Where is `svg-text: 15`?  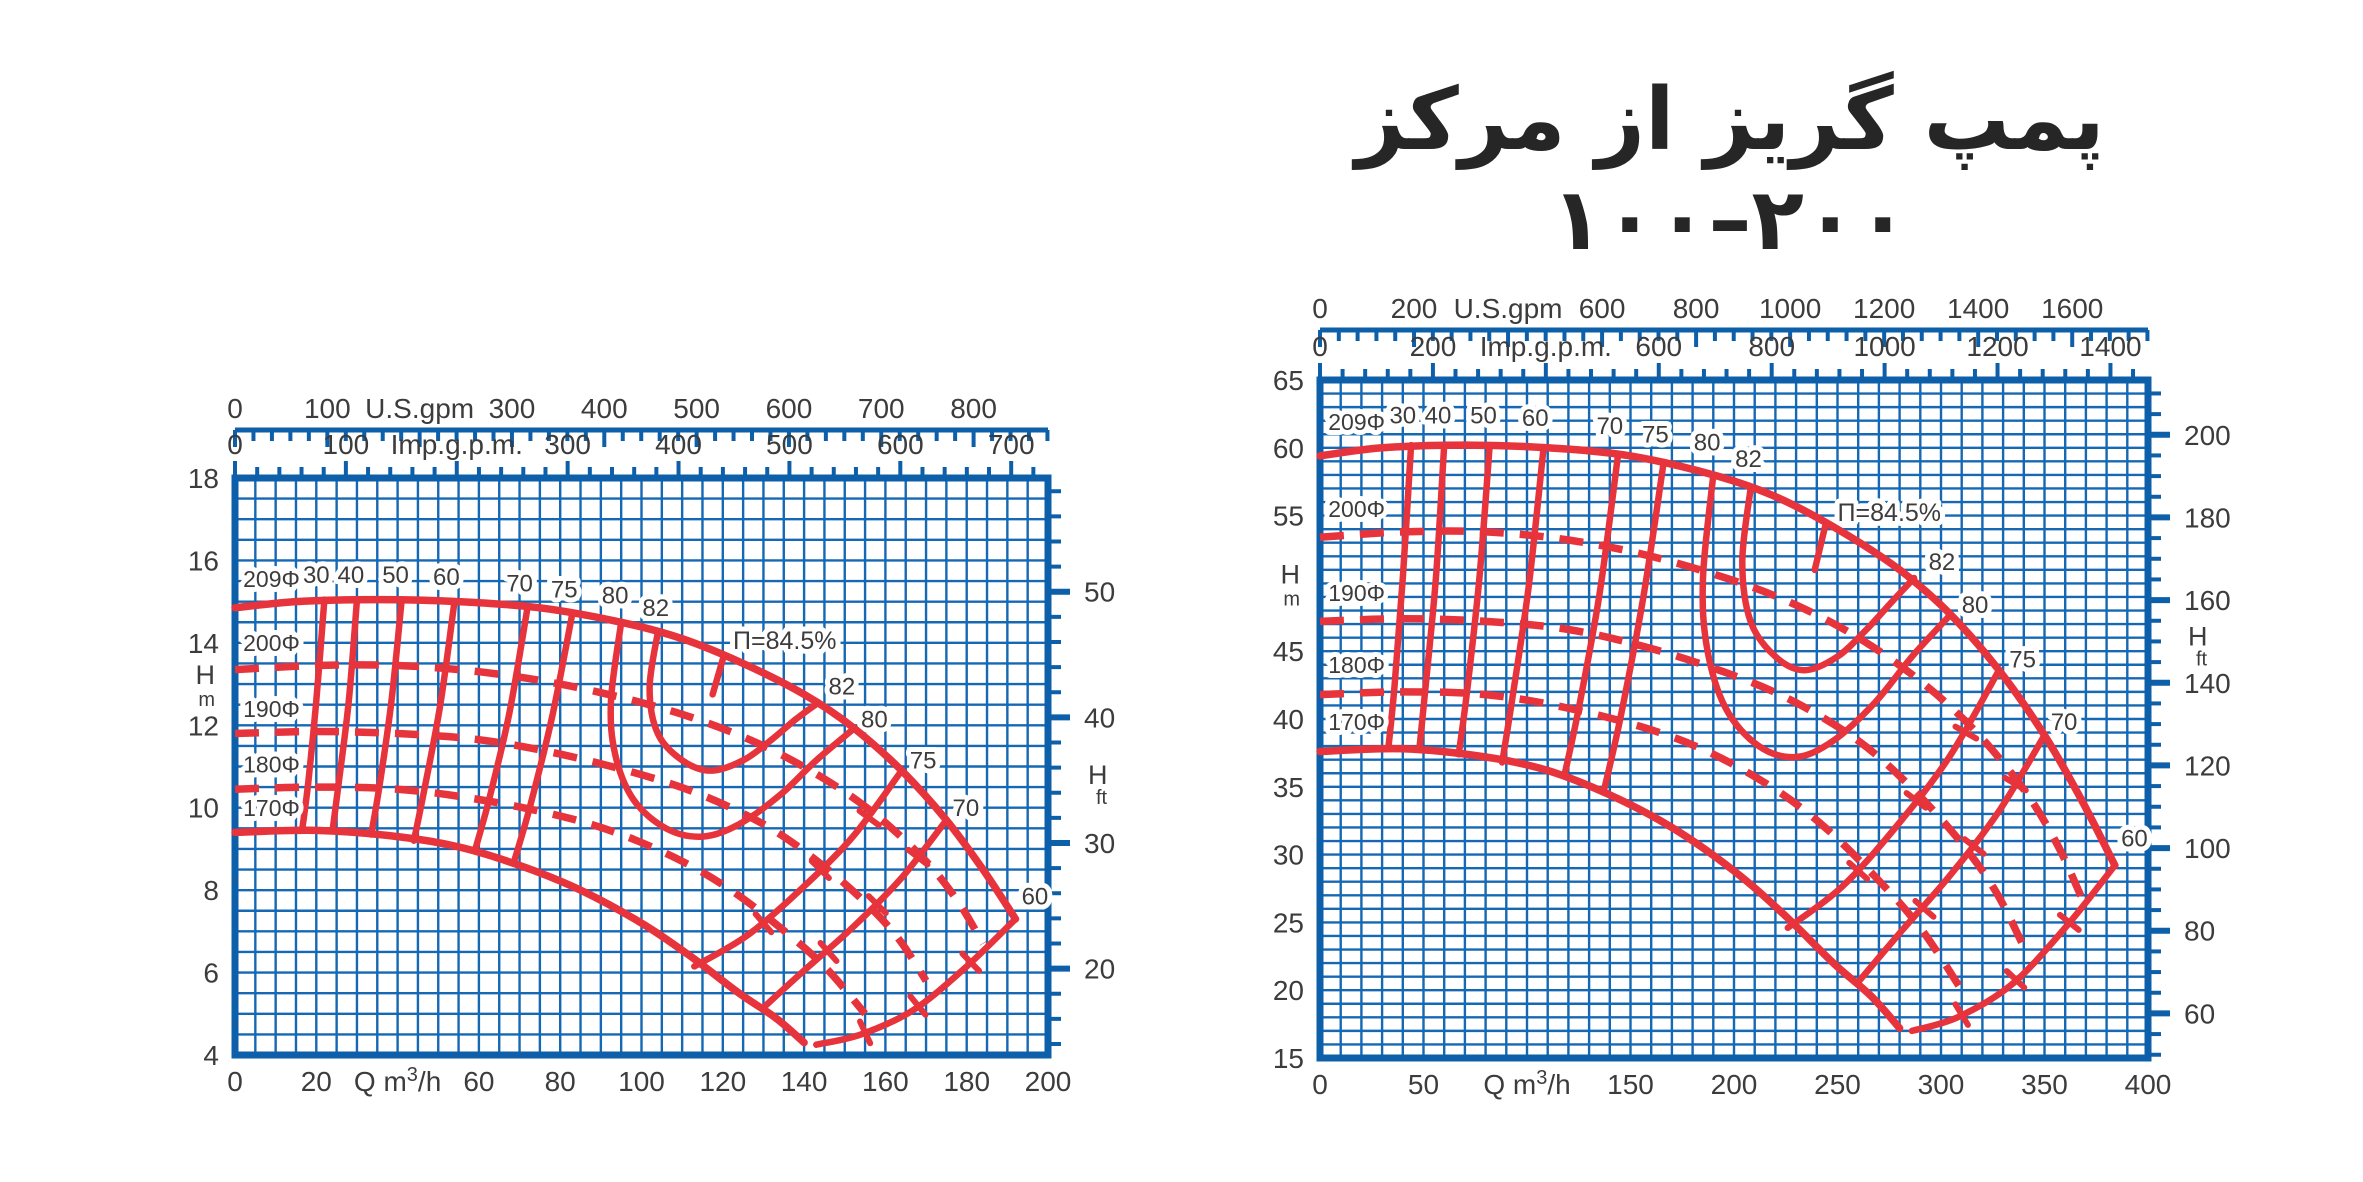 svg-text: 15 is located at coordinates (1288, 1058).